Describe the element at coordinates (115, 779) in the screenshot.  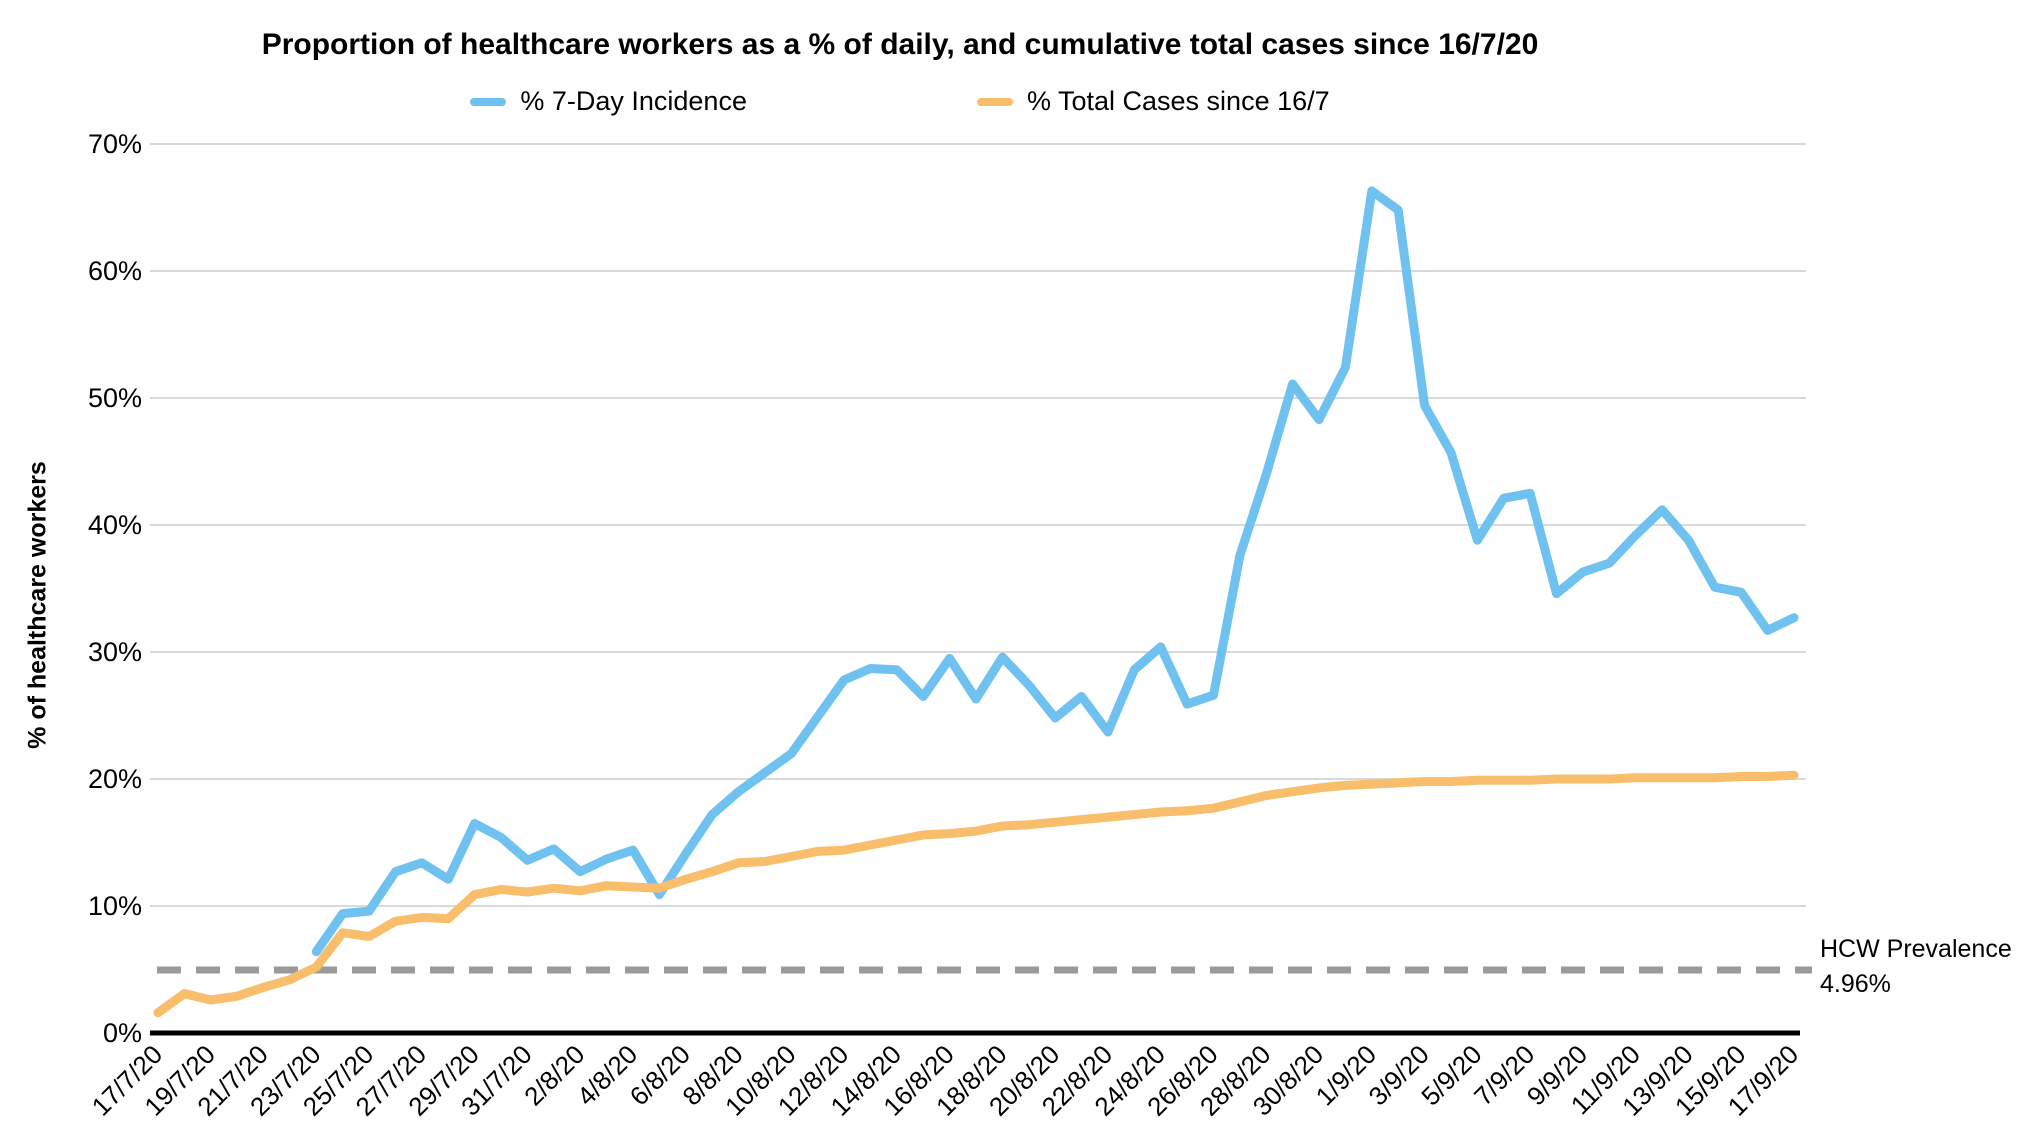
I see `y-axis-tick-label: 20%` at that location.